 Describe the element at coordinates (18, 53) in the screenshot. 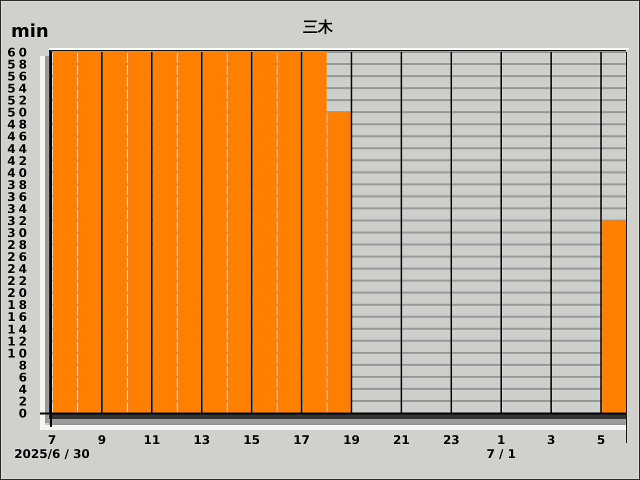

I see `y-tick-label: 60` at that location.